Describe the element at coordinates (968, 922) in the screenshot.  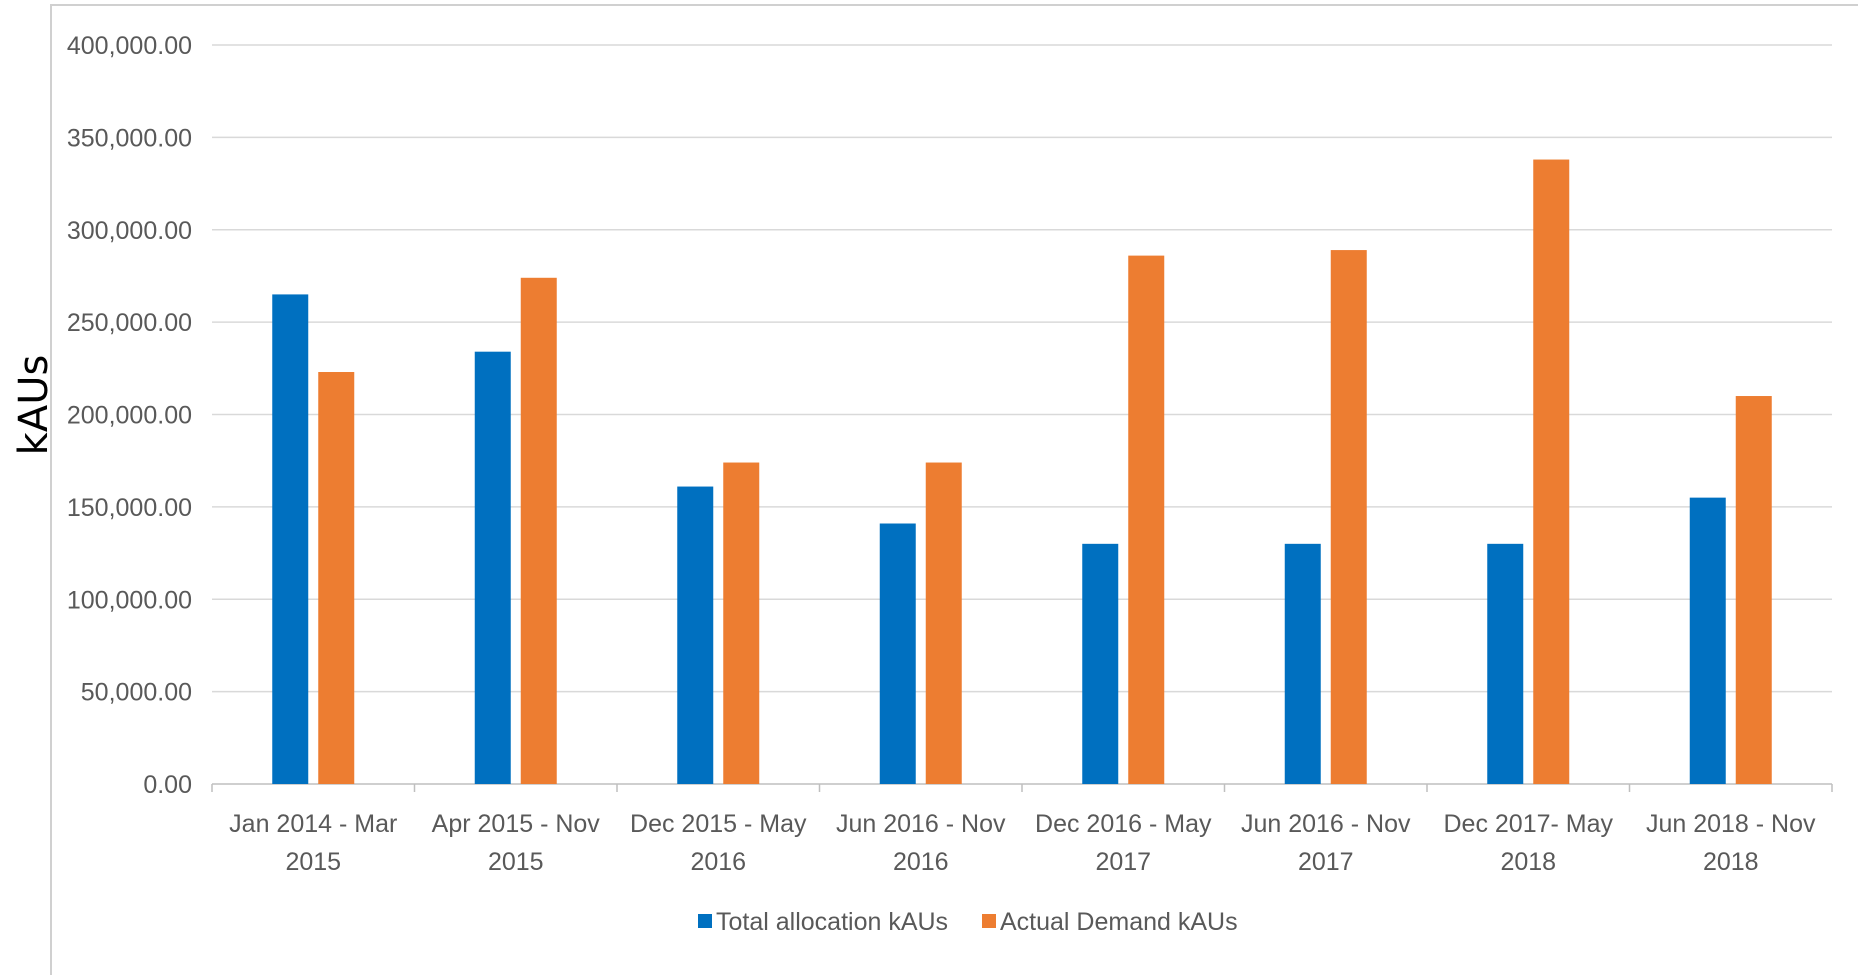
I see `legend: Total allocation kAUs Actual Demand kAUs` at that location.